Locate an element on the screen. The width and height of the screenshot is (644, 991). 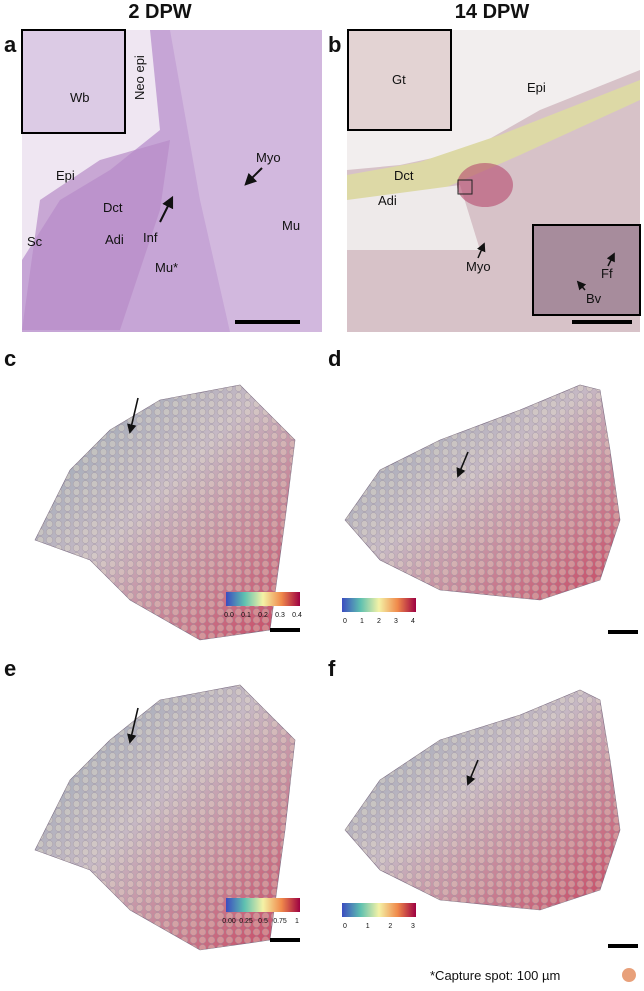
annotation: Wb is located at coordinates (80, 97).